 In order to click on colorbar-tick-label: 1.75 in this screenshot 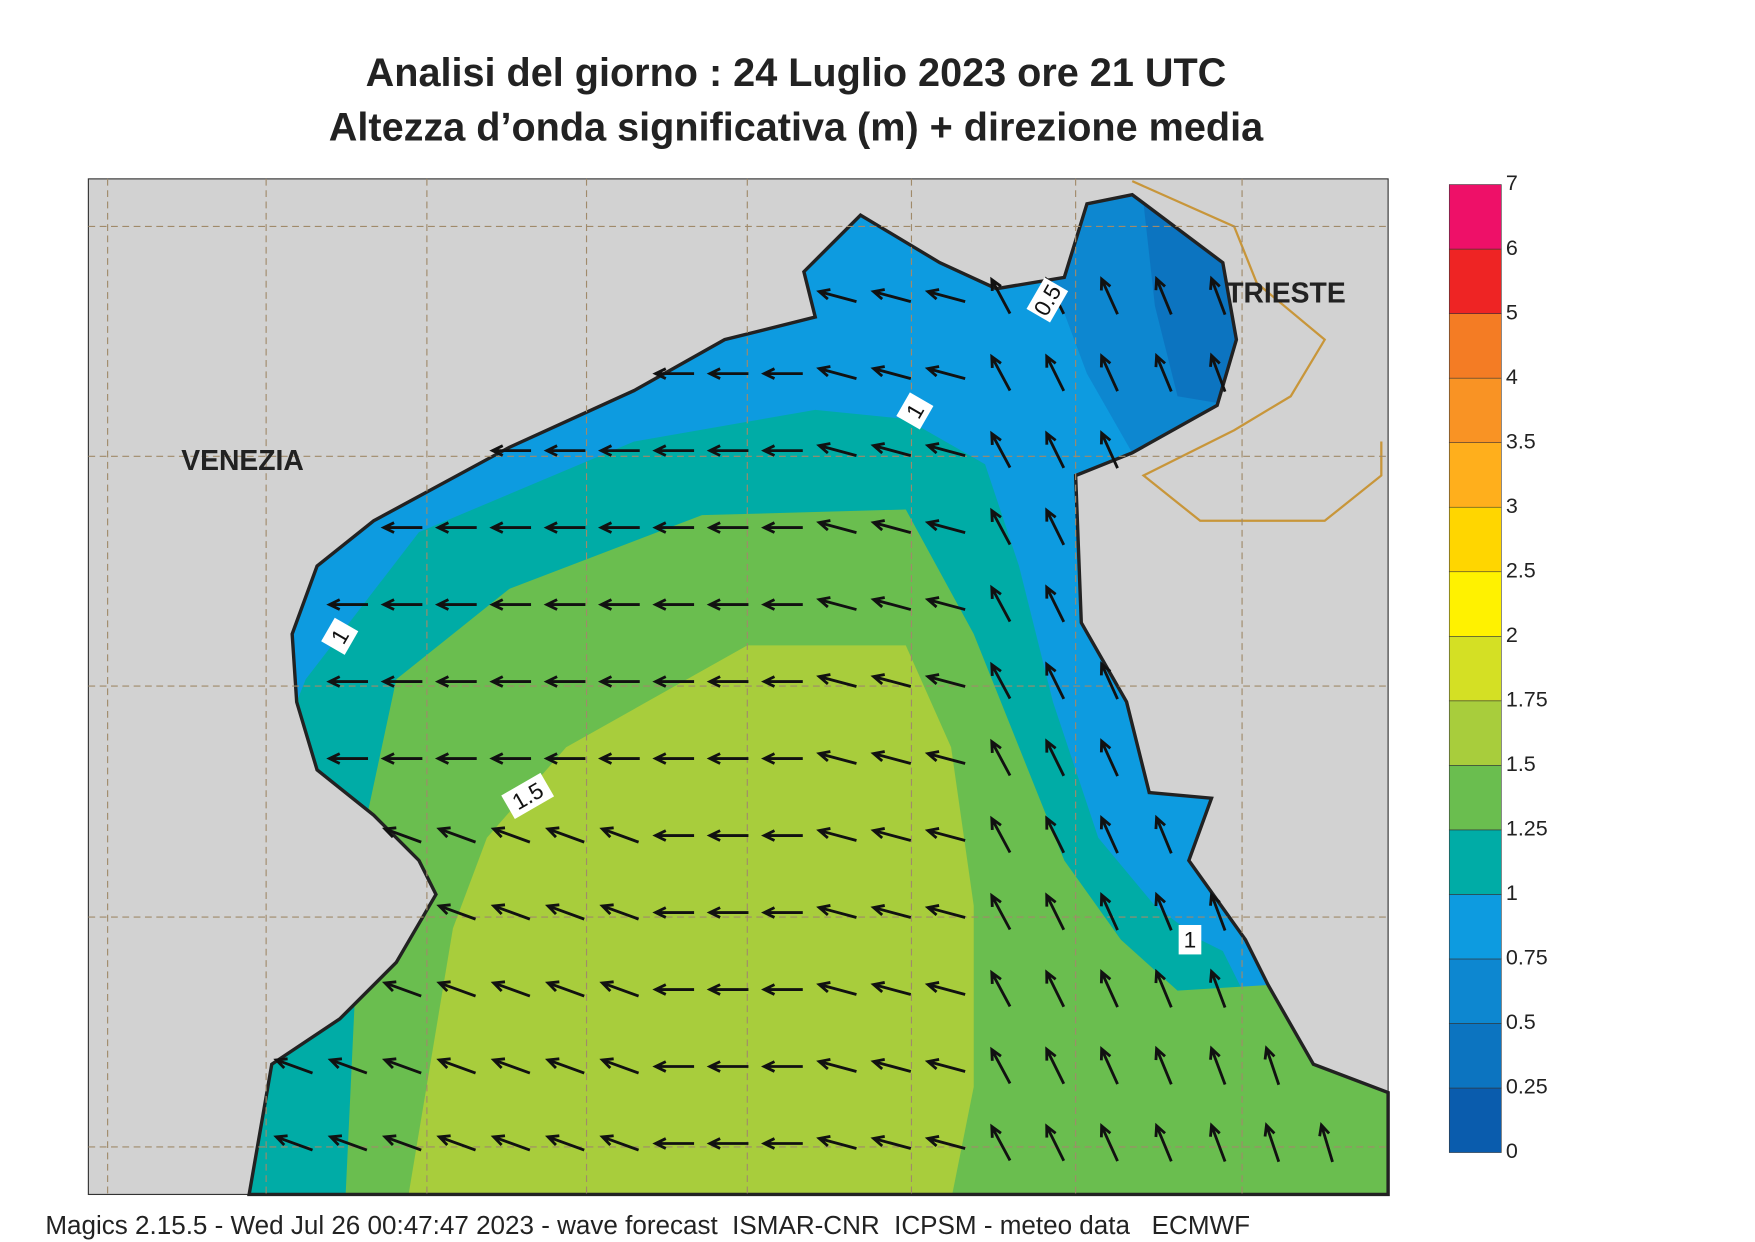, I will do `click(1527, 700)`.